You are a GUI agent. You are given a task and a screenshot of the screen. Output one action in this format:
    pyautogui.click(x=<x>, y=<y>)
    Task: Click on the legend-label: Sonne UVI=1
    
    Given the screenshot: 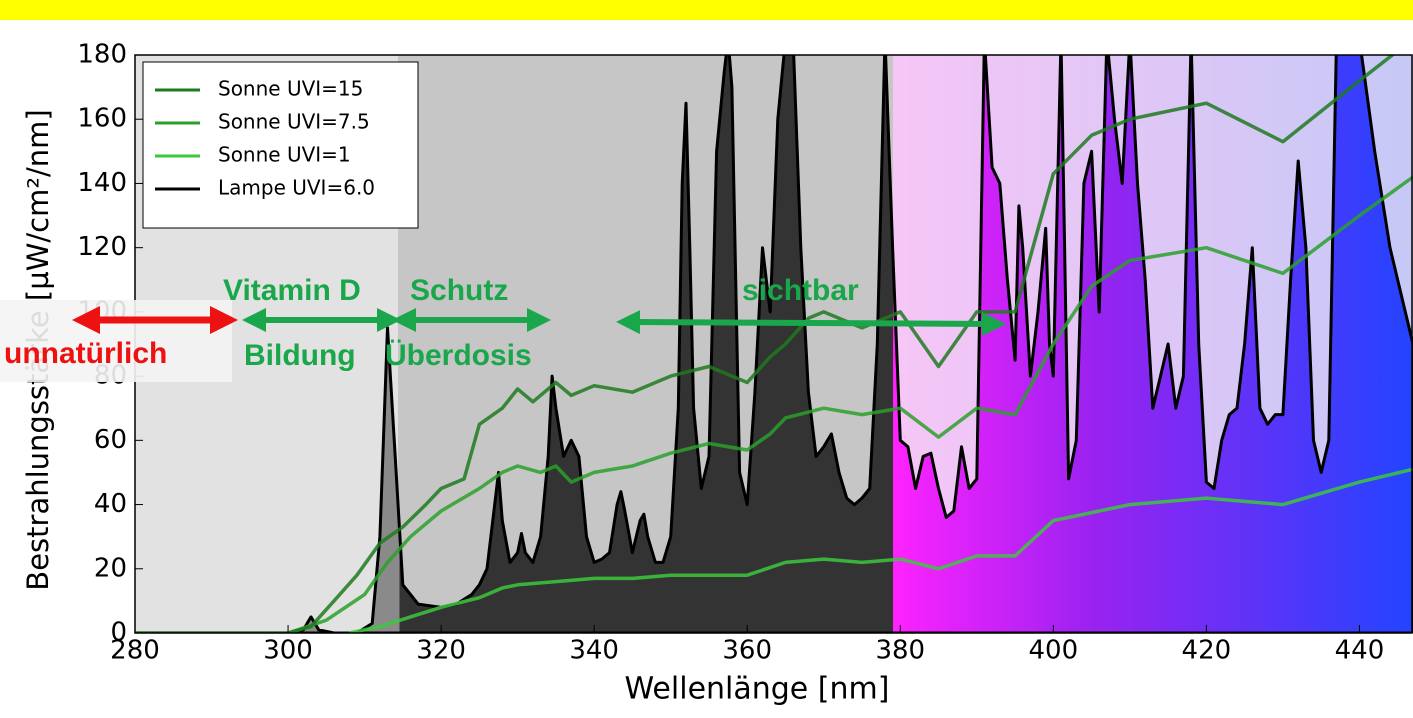 What is the action you would take?
    pyautogui.click(x=284, y=155)
    